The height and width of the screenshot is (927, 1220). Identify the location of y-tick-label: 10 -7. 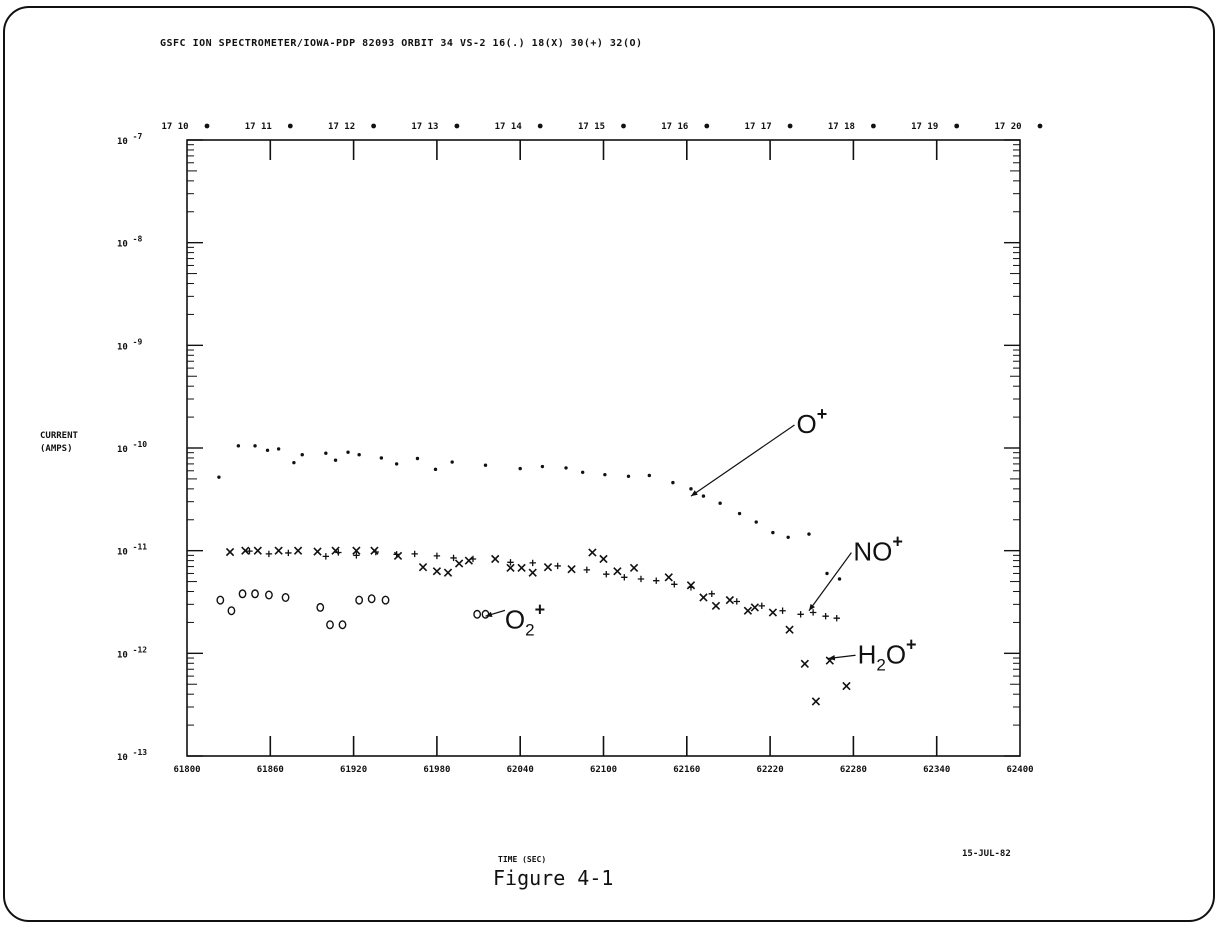
(129, 139).